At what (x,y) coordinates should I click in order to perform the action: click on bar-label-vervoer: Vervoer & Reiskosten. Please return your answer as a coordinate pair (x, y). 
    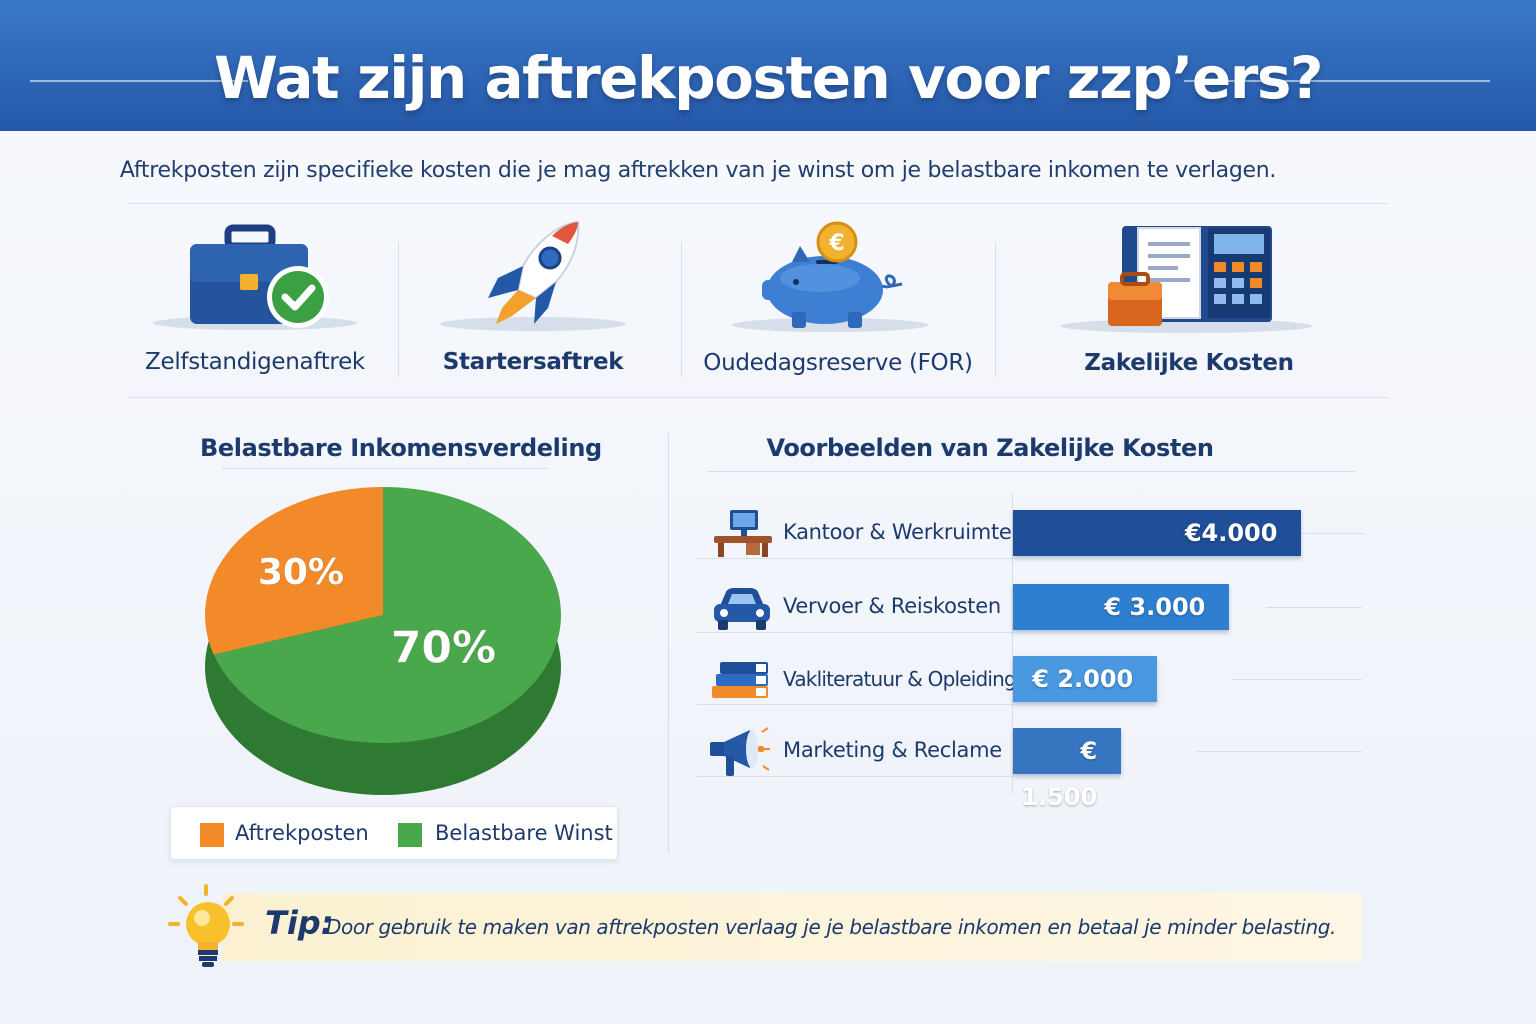
    Looking at the image, I should click on (892, 606).